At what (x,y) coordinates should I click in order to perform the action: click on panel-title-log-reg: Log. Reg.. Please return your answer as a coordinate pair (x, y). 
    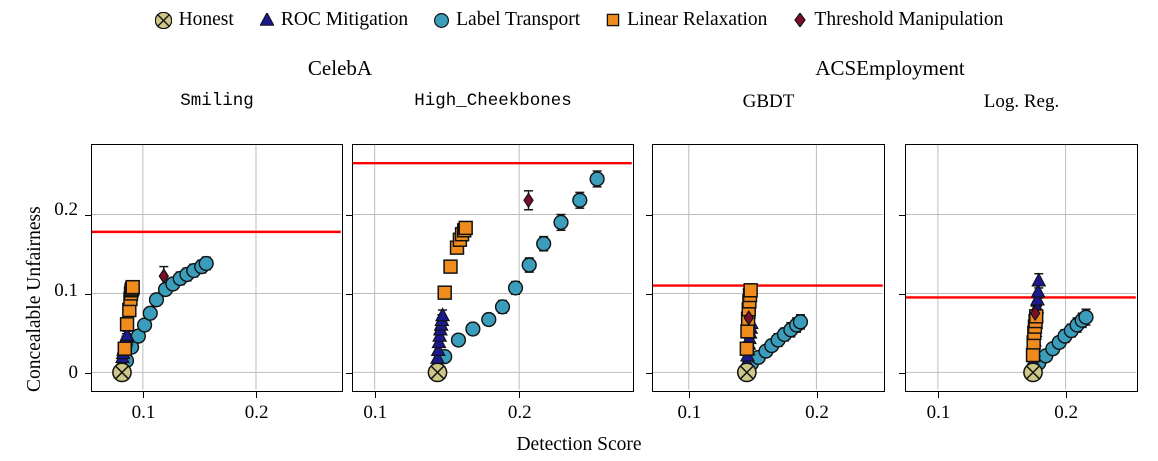
    Looking at the image, I should click on (1021, 101).